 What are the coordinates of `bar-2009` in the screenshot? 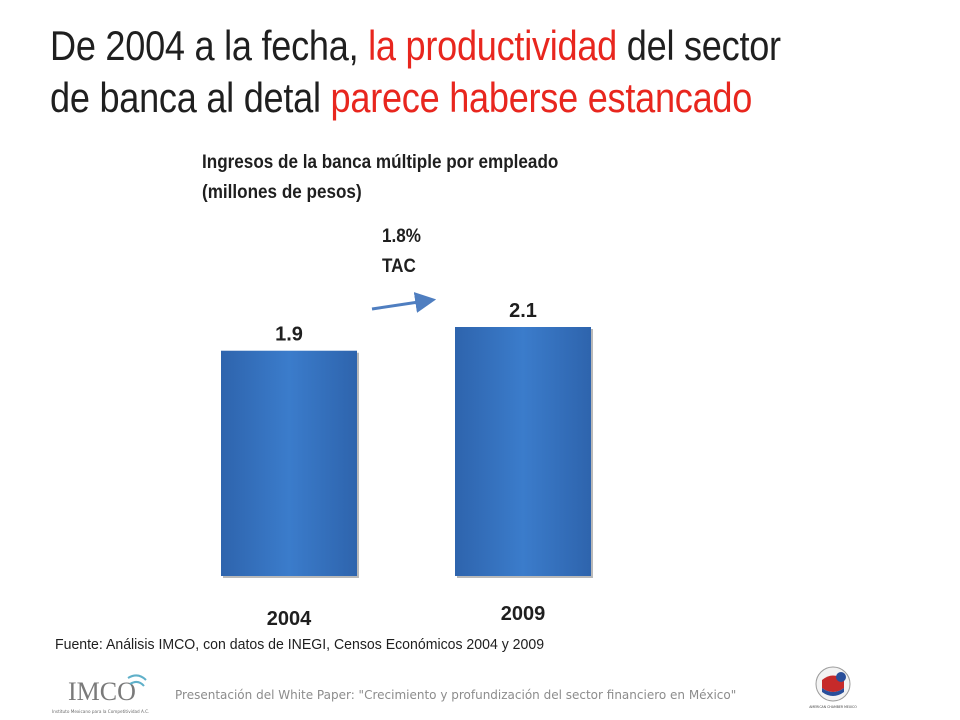 It's located at (523, 451).